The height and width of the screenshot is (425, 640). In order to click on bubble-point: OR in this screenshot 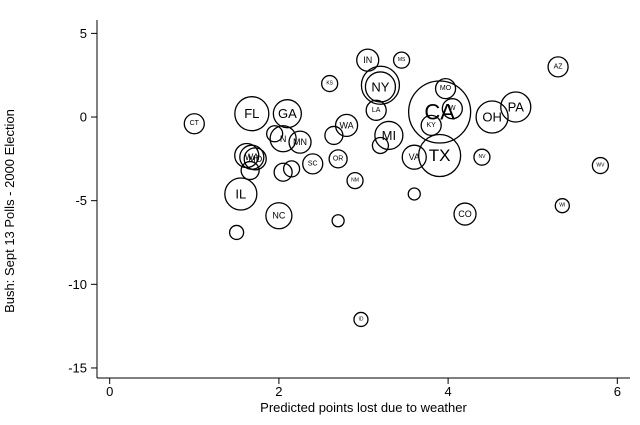, I will do `click(338, 159)`.